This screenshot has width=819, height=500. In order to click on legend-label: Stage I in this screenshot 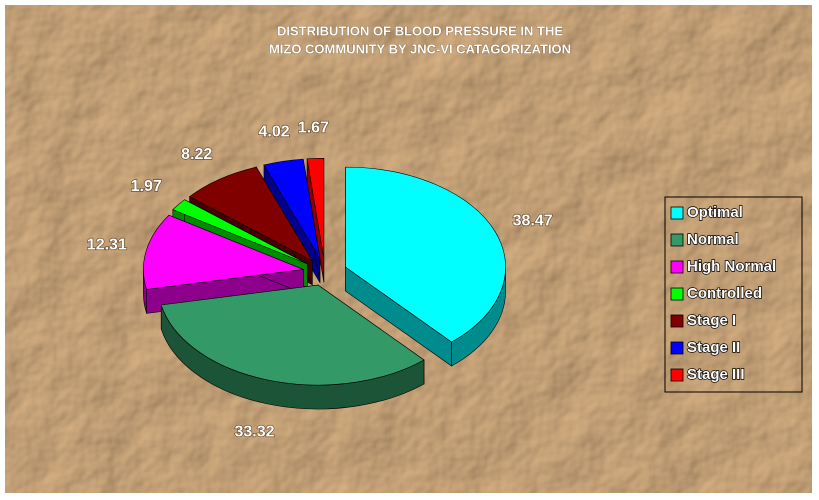, I will do `click(711, 320)`.